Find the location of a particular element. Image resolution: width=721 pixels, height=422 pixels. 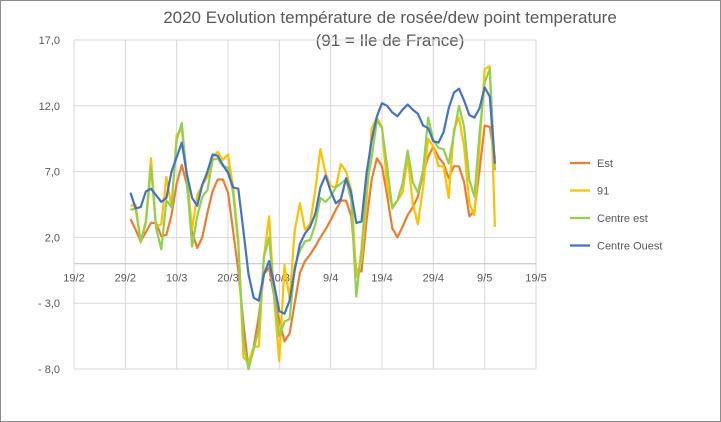

y-tick-label: - 3,0 is located at coordinates (49, 304).